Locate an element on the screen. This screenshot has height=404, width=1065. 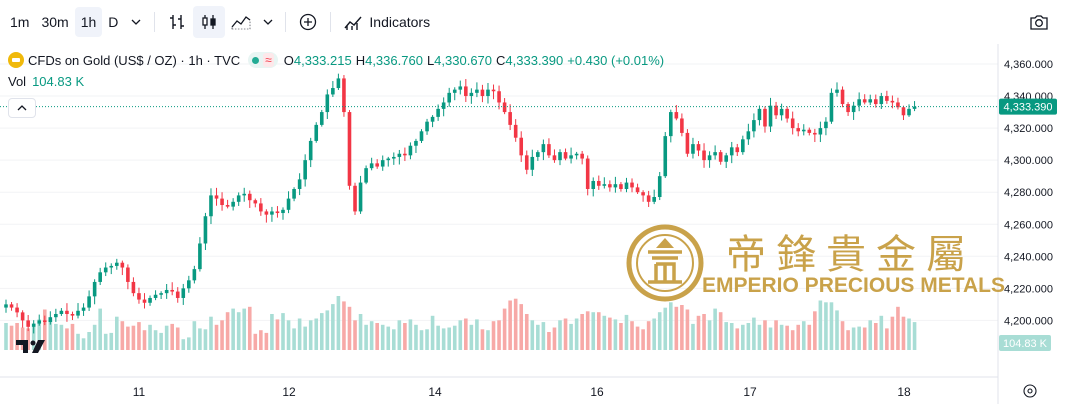
price-axis-tick: 4,200.000 is located at coordinates (1028, 321).